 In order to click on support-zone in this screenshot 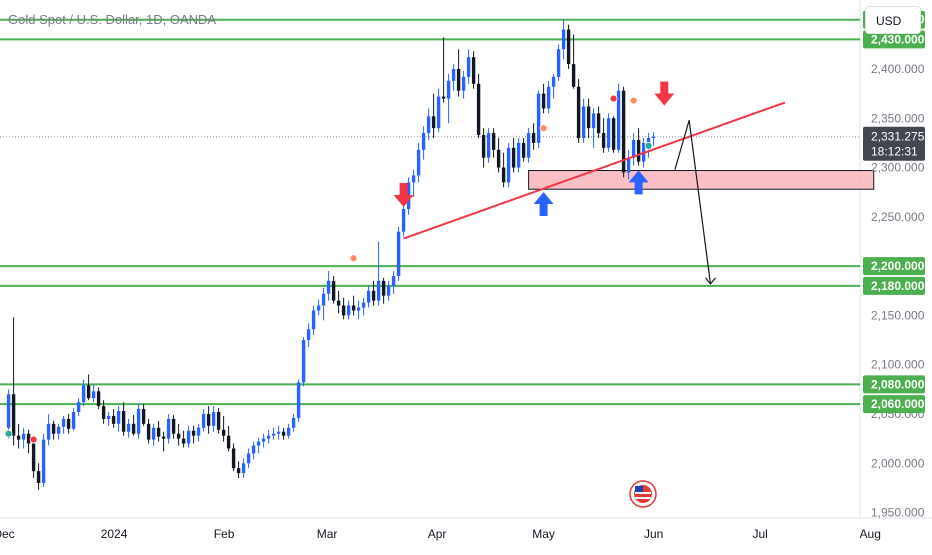, I will do `click(701, 180)`.